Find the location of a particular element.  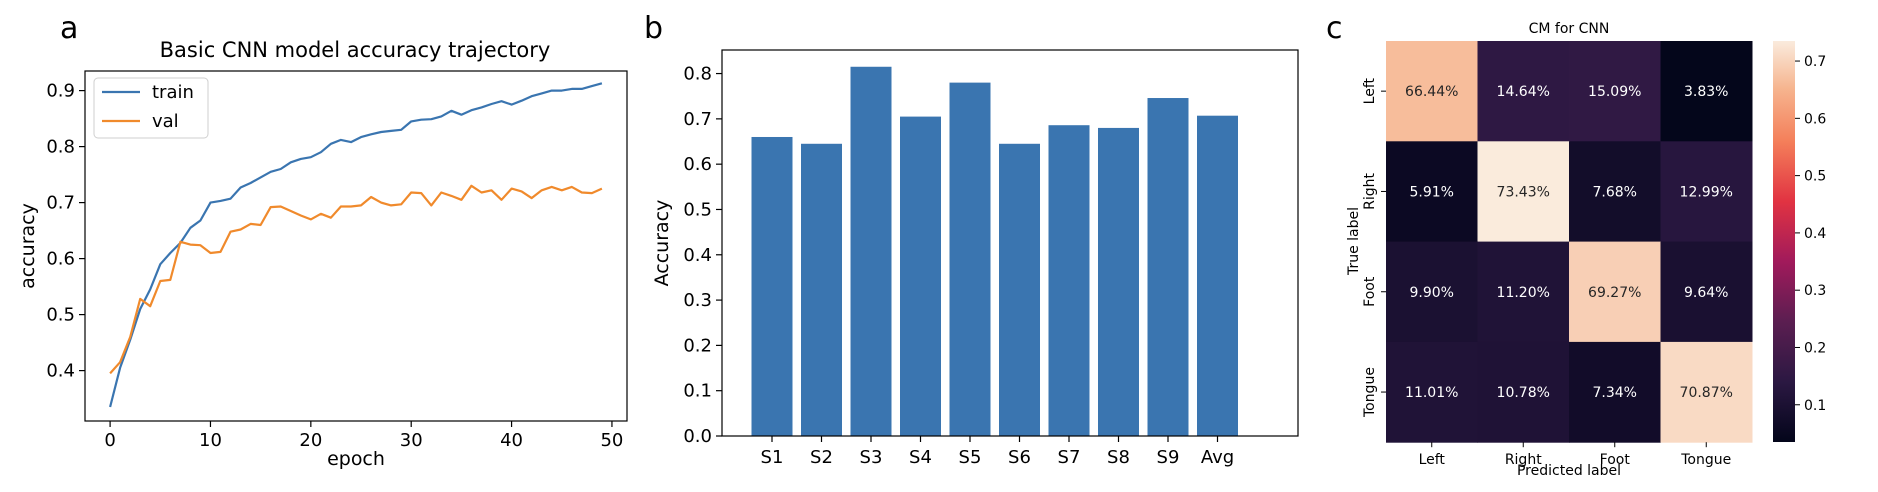

bar-S1 is located at coordinates (772, 286).